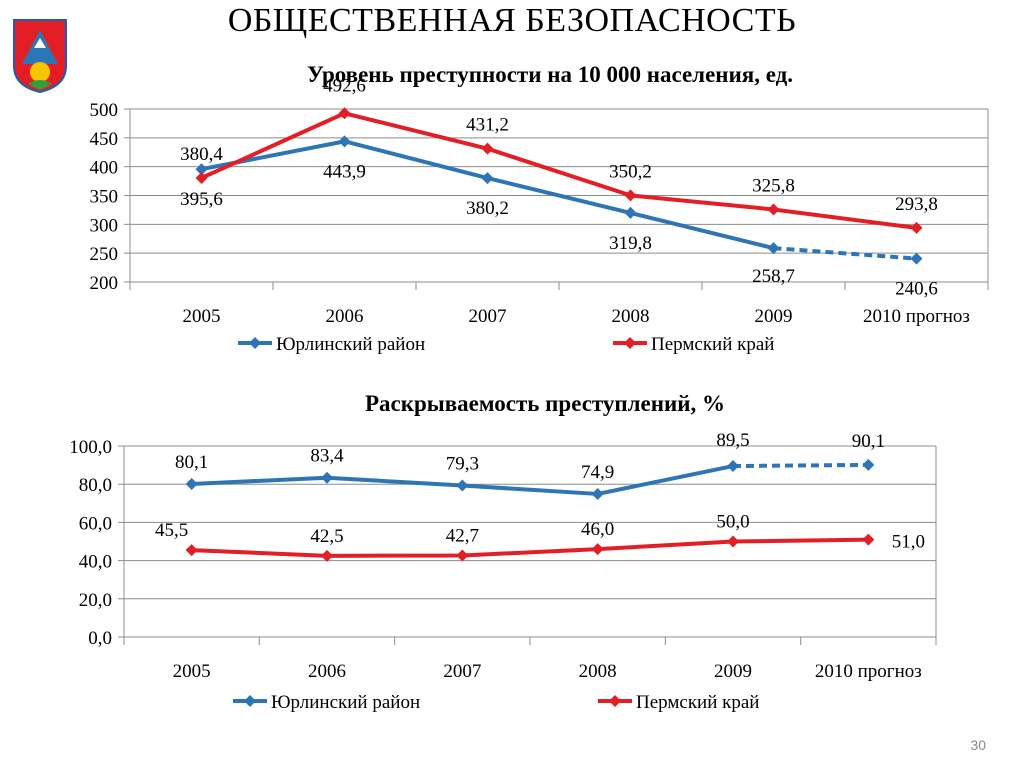 This screenshot has height=768, width=1024. I want to click on page-number: 30, so click(978, 745).